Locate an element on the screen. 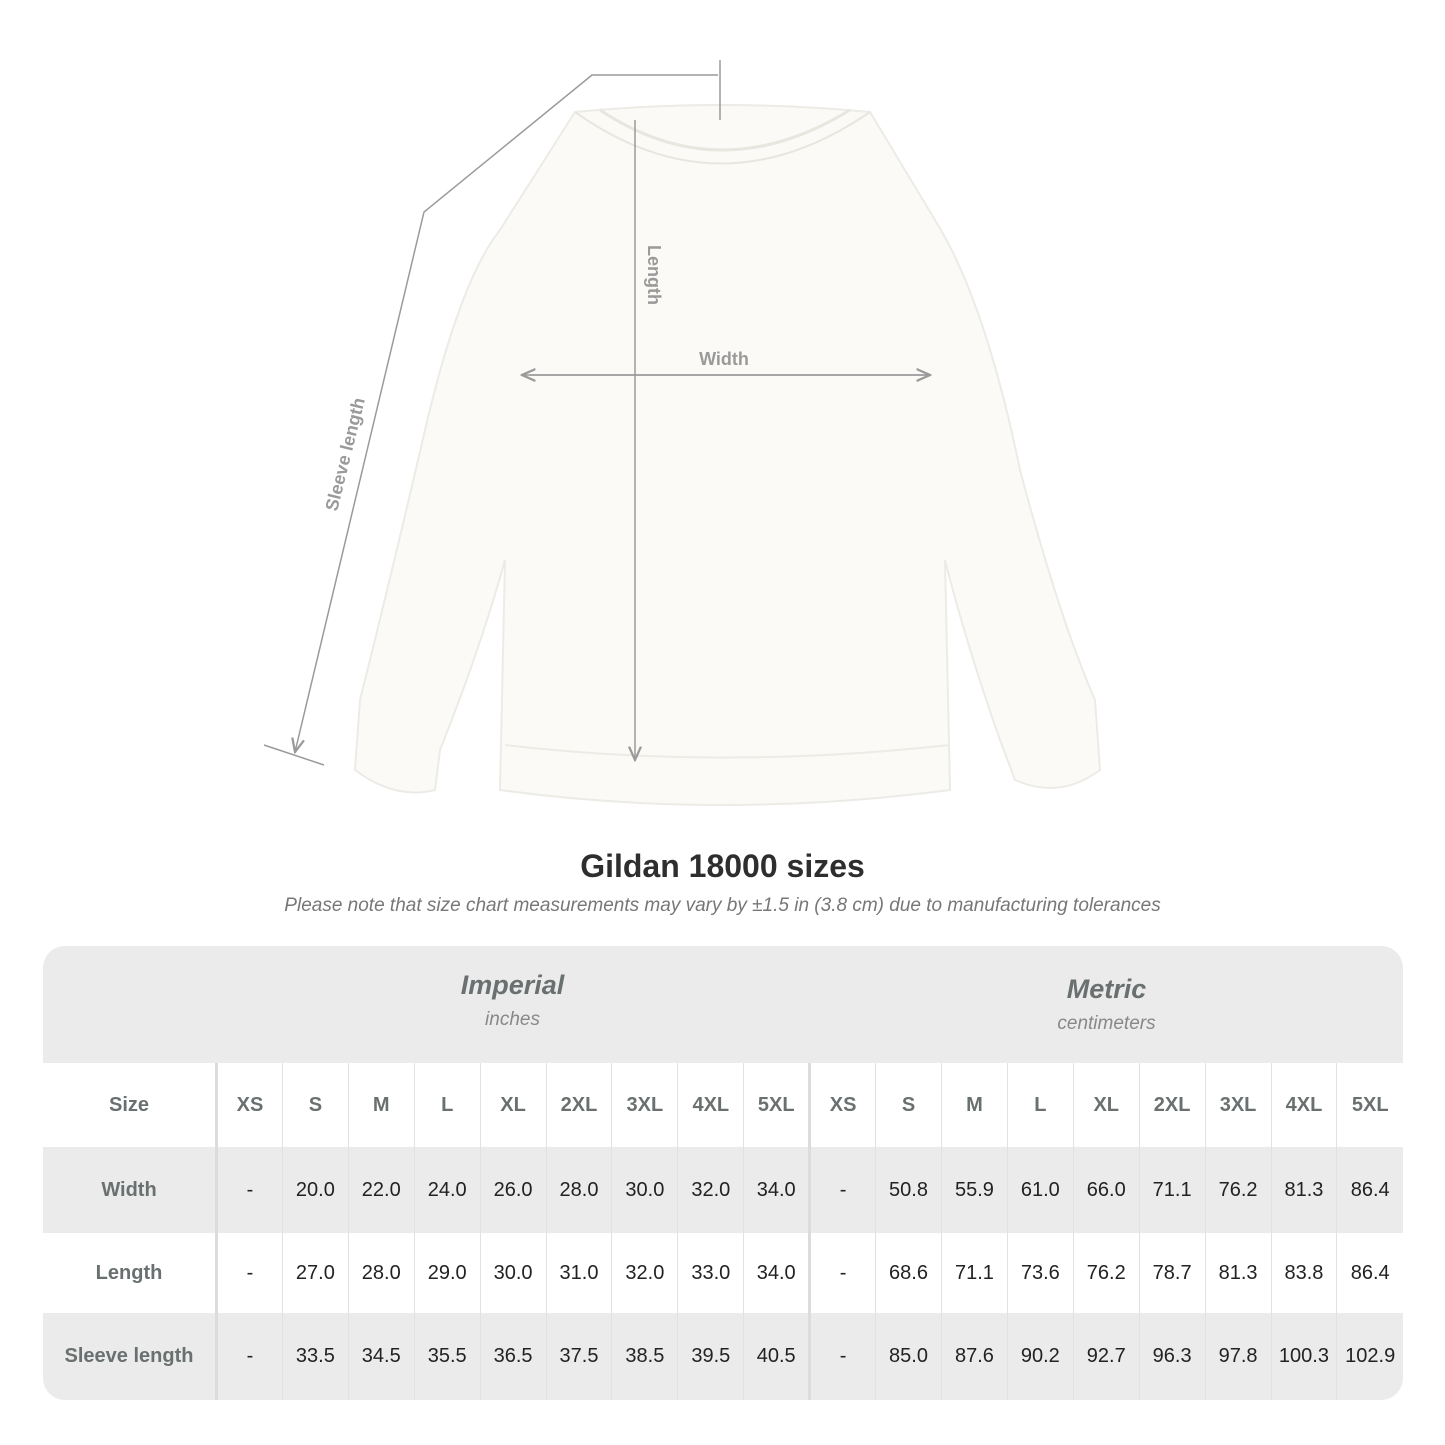 Image resolution: width=1445 pixels, height=1445 pixels. length-label: Length is located at coordinates (654, 275).